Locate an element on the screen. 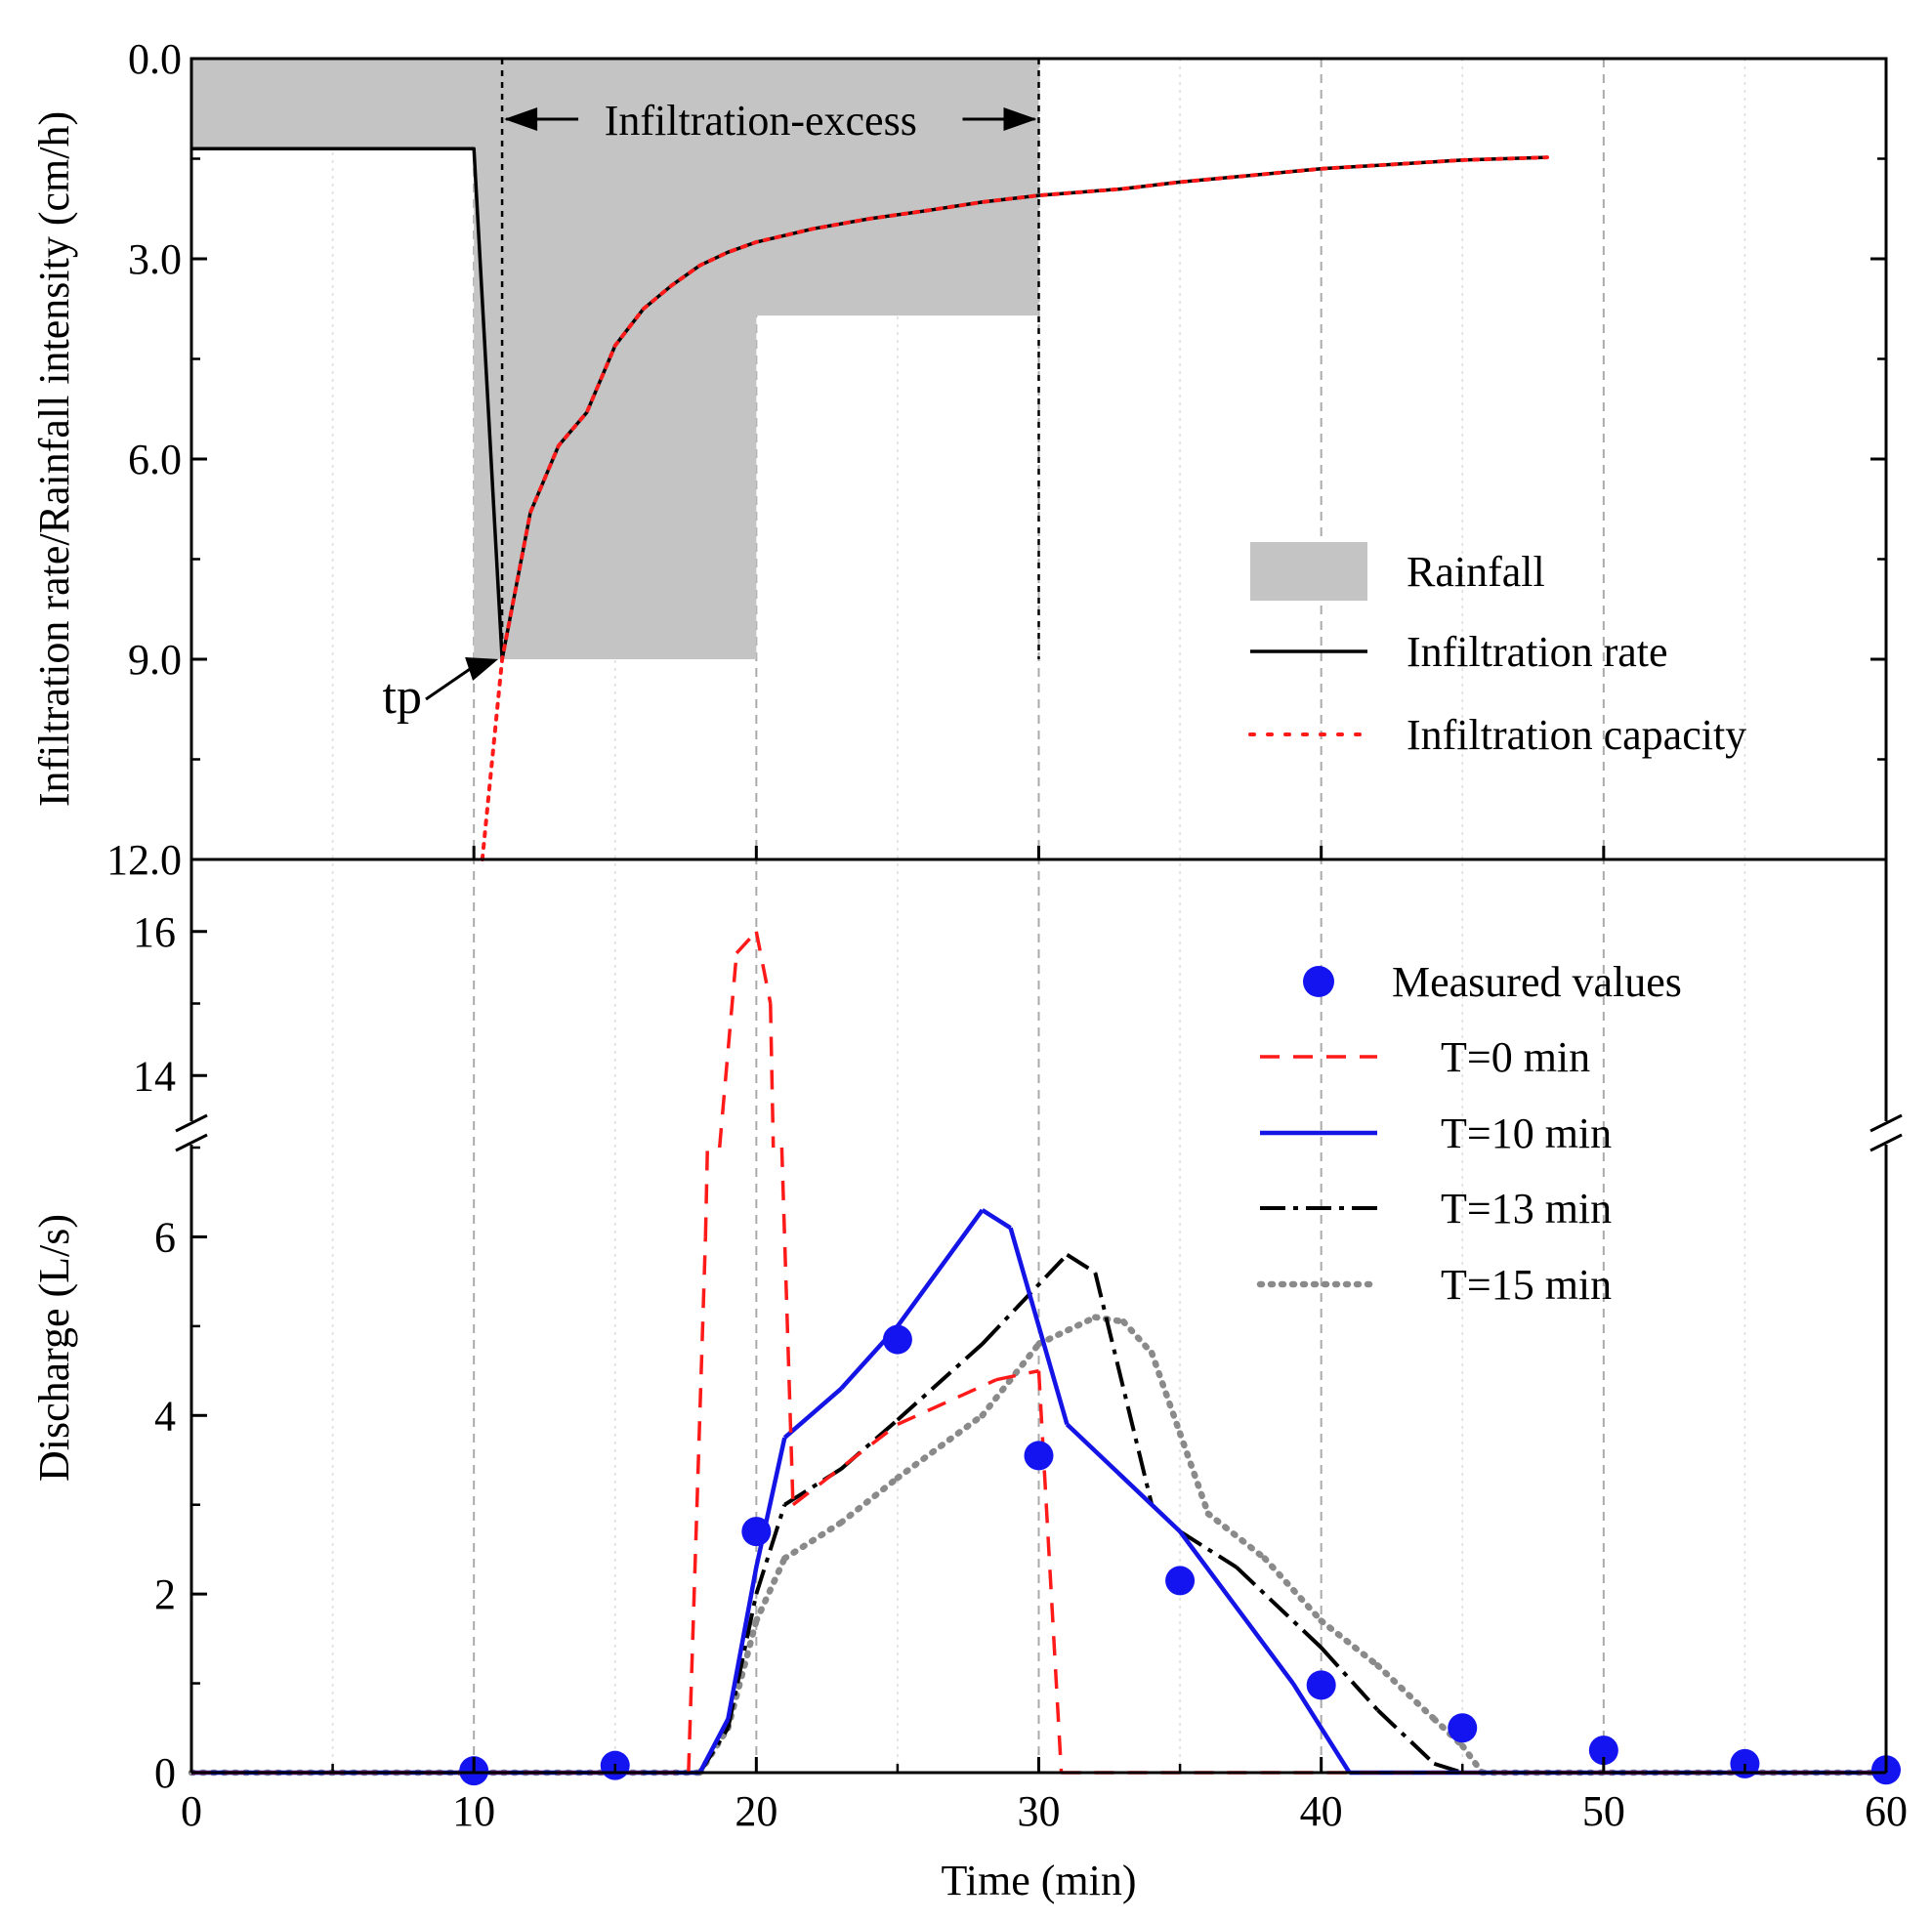 This screenshot has height=1924, width=1932. top-y-tick-label: 12.0 is located at coordinates (144, 860).